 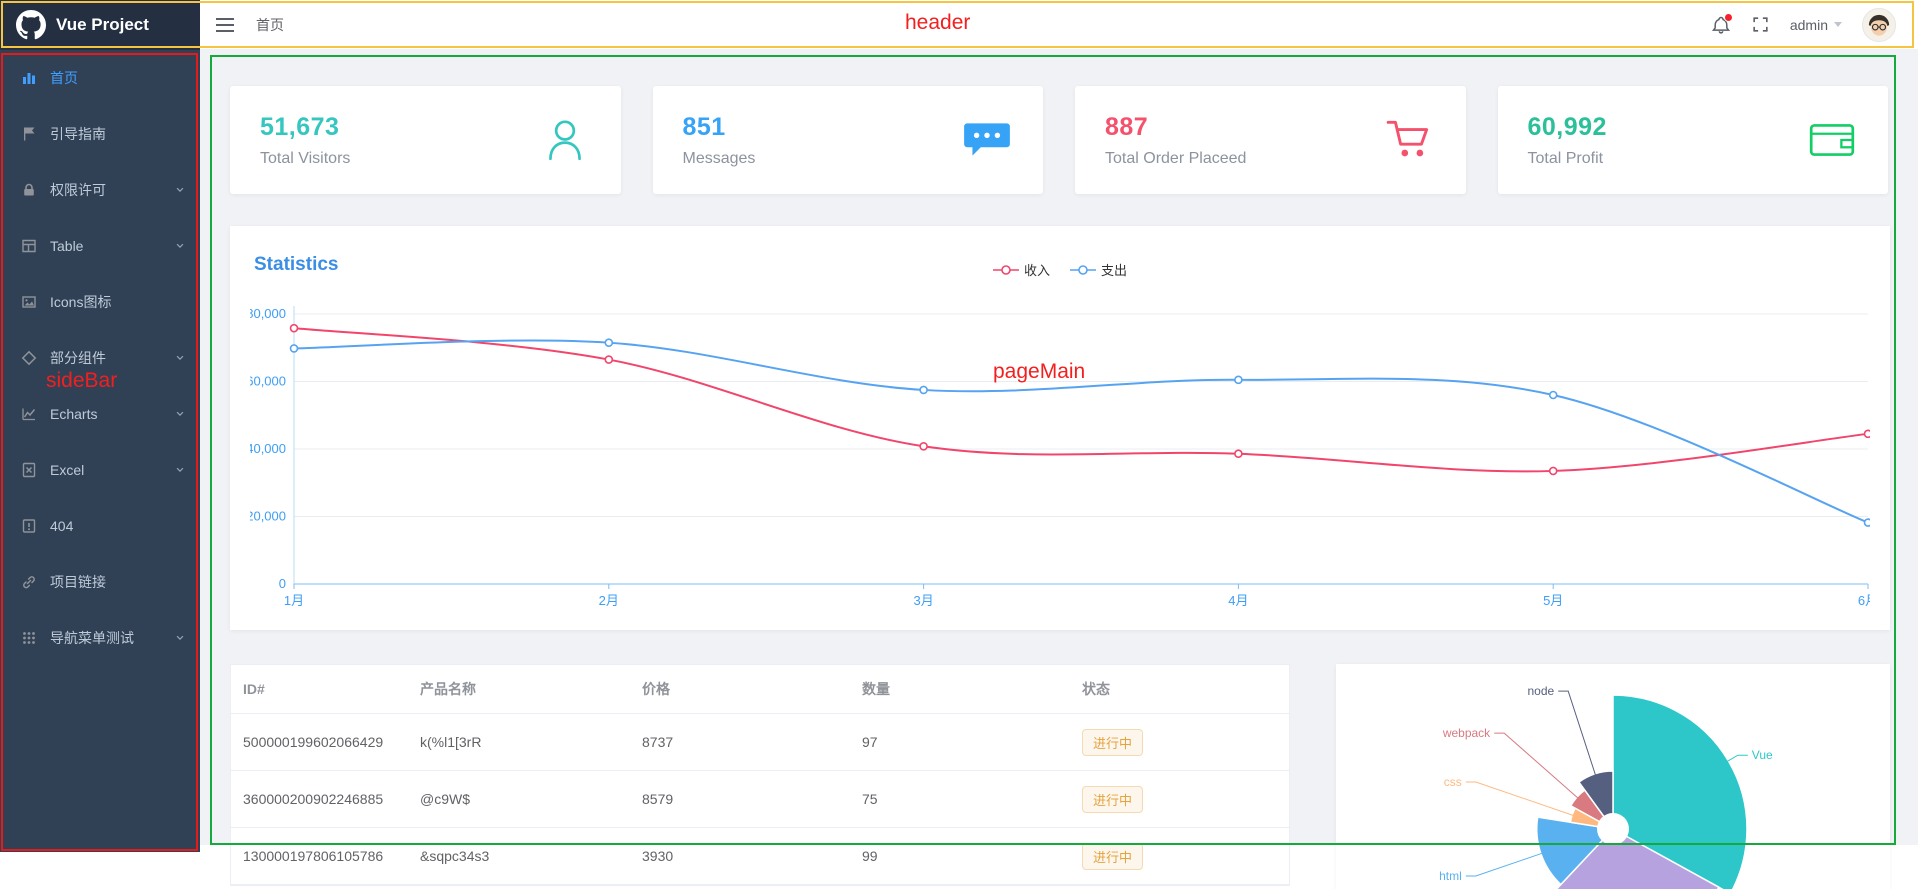 What do you see at coordinates (609, 600) in the screenshot?
I see `svg-text: 2月` at bounding box center [609, 600].